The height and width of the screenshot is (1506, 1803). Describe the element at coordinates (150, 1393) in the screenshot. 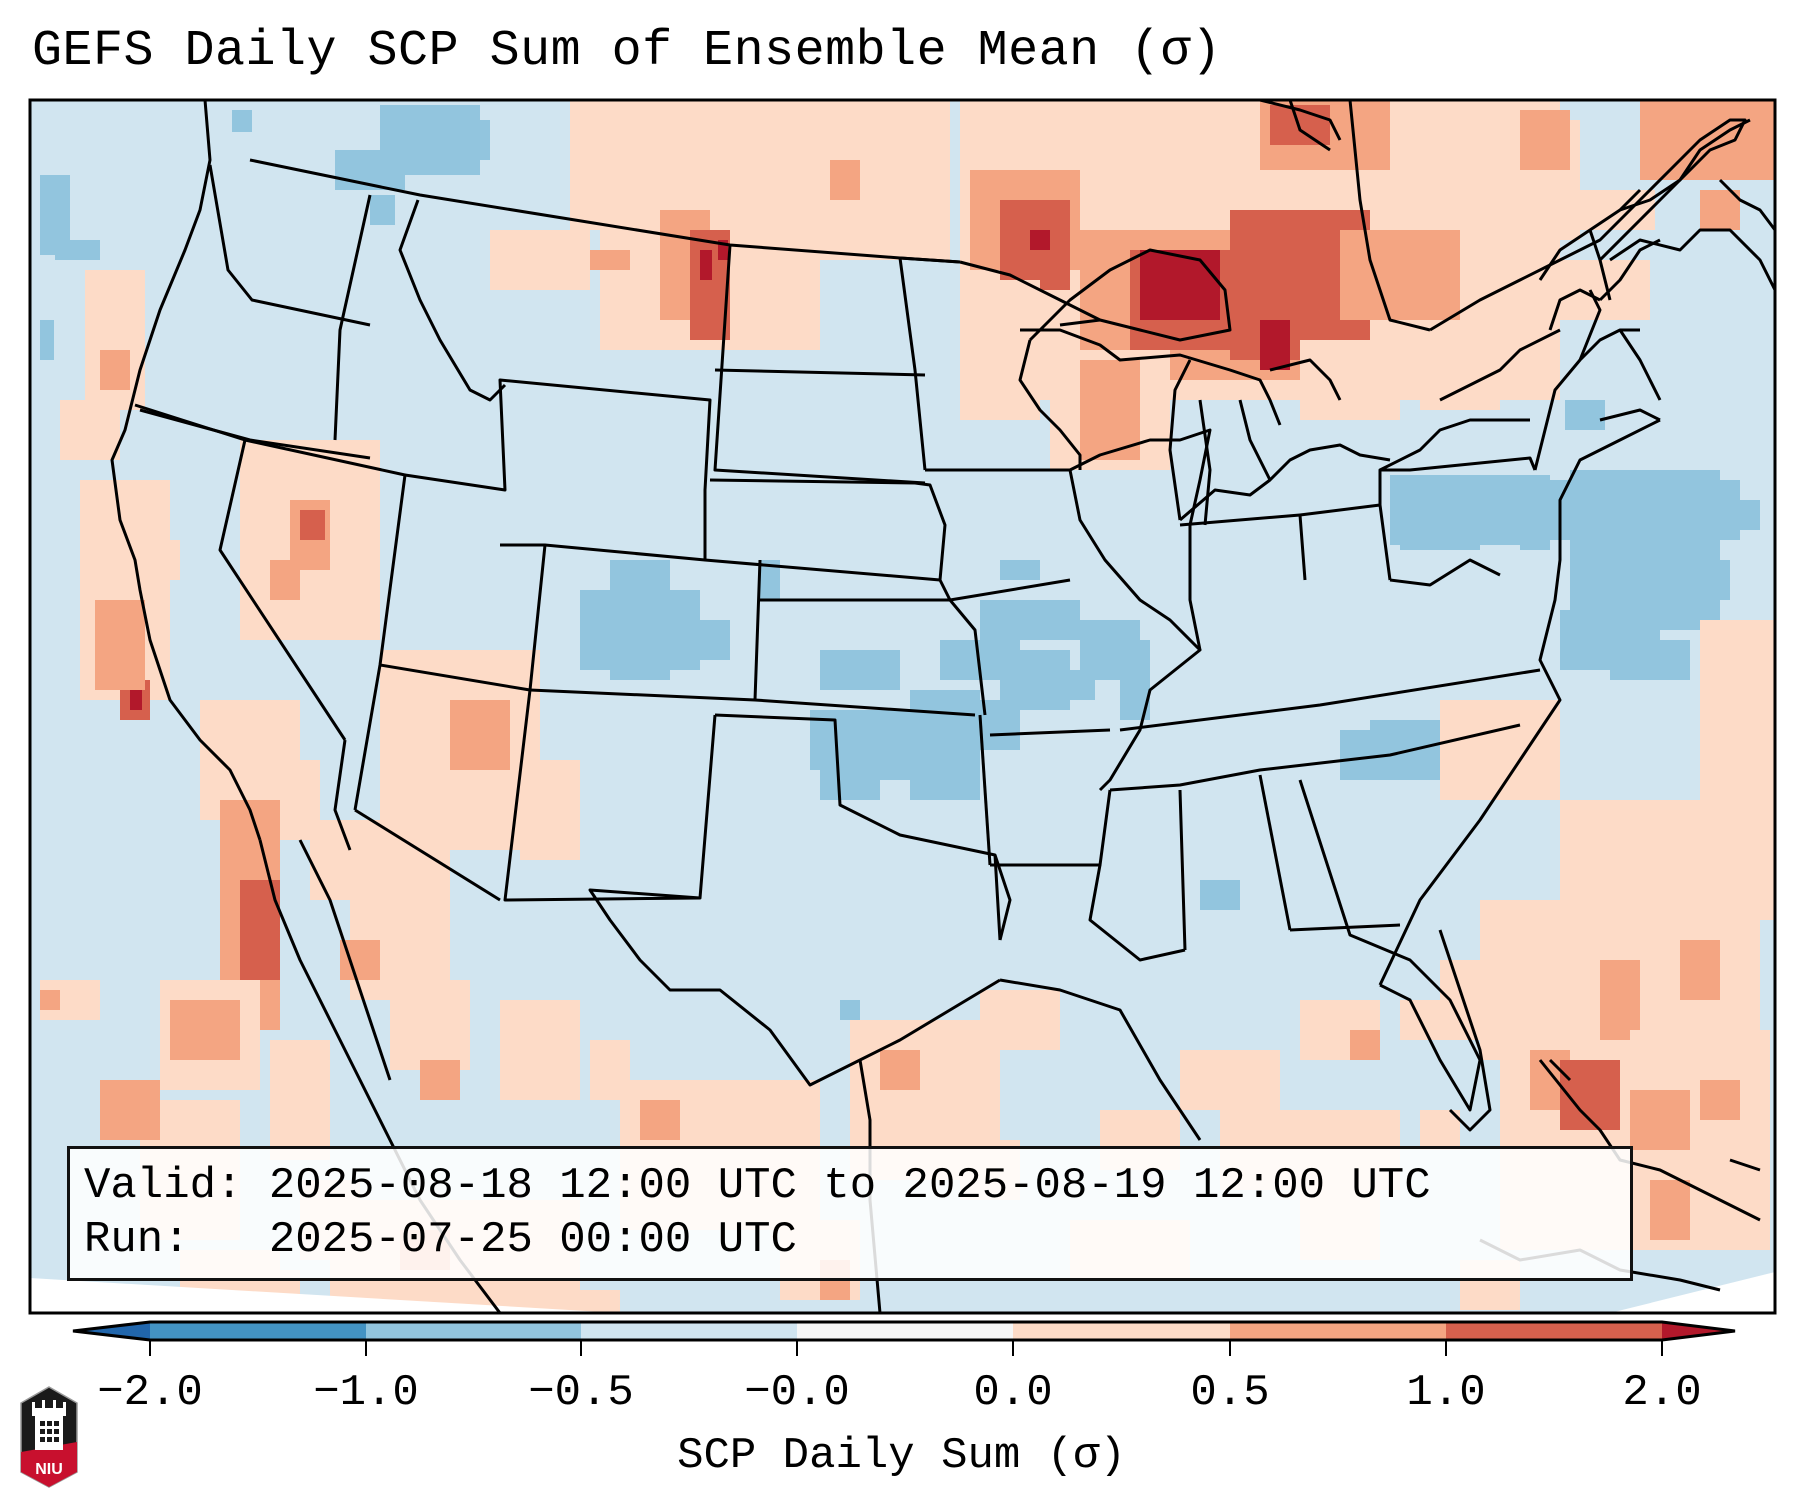

I see `colorbar-tick-label: −2.0` at that location.